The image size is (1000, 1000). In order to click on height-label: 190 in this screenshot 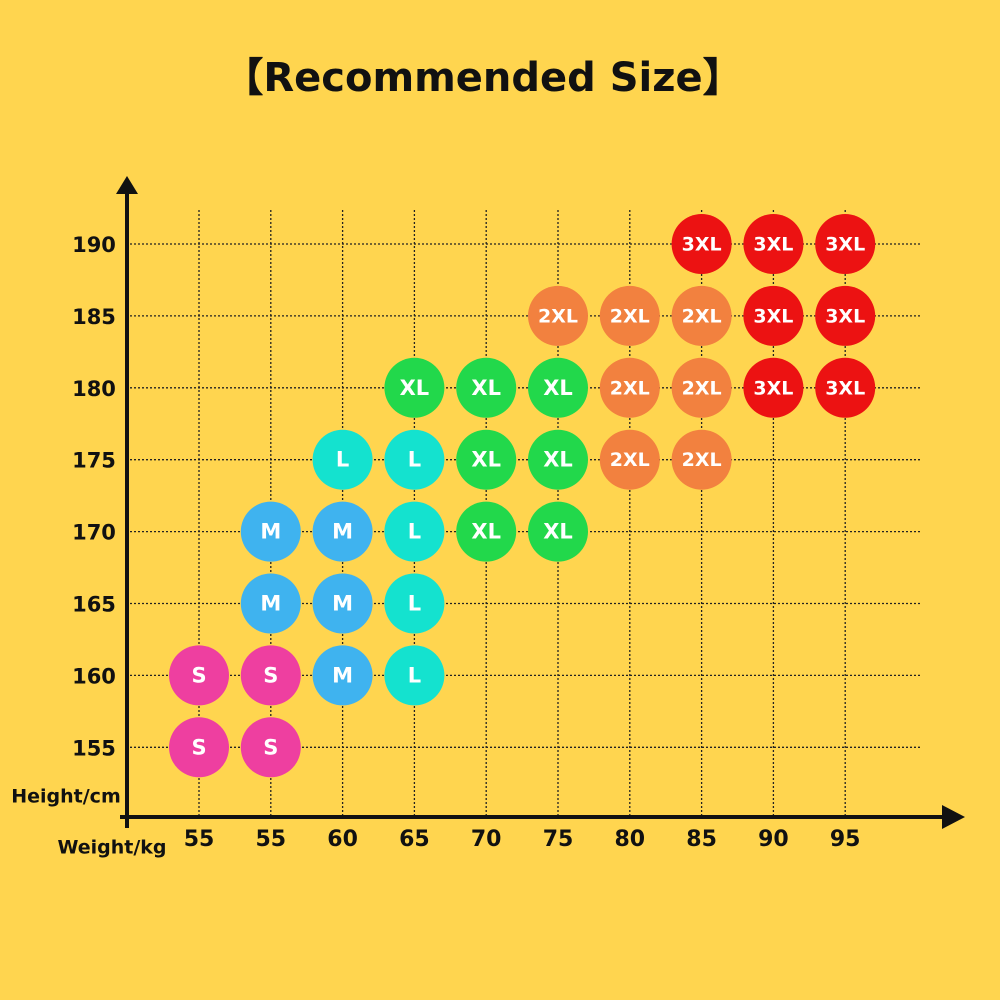, I will do `click(94, 245)`.